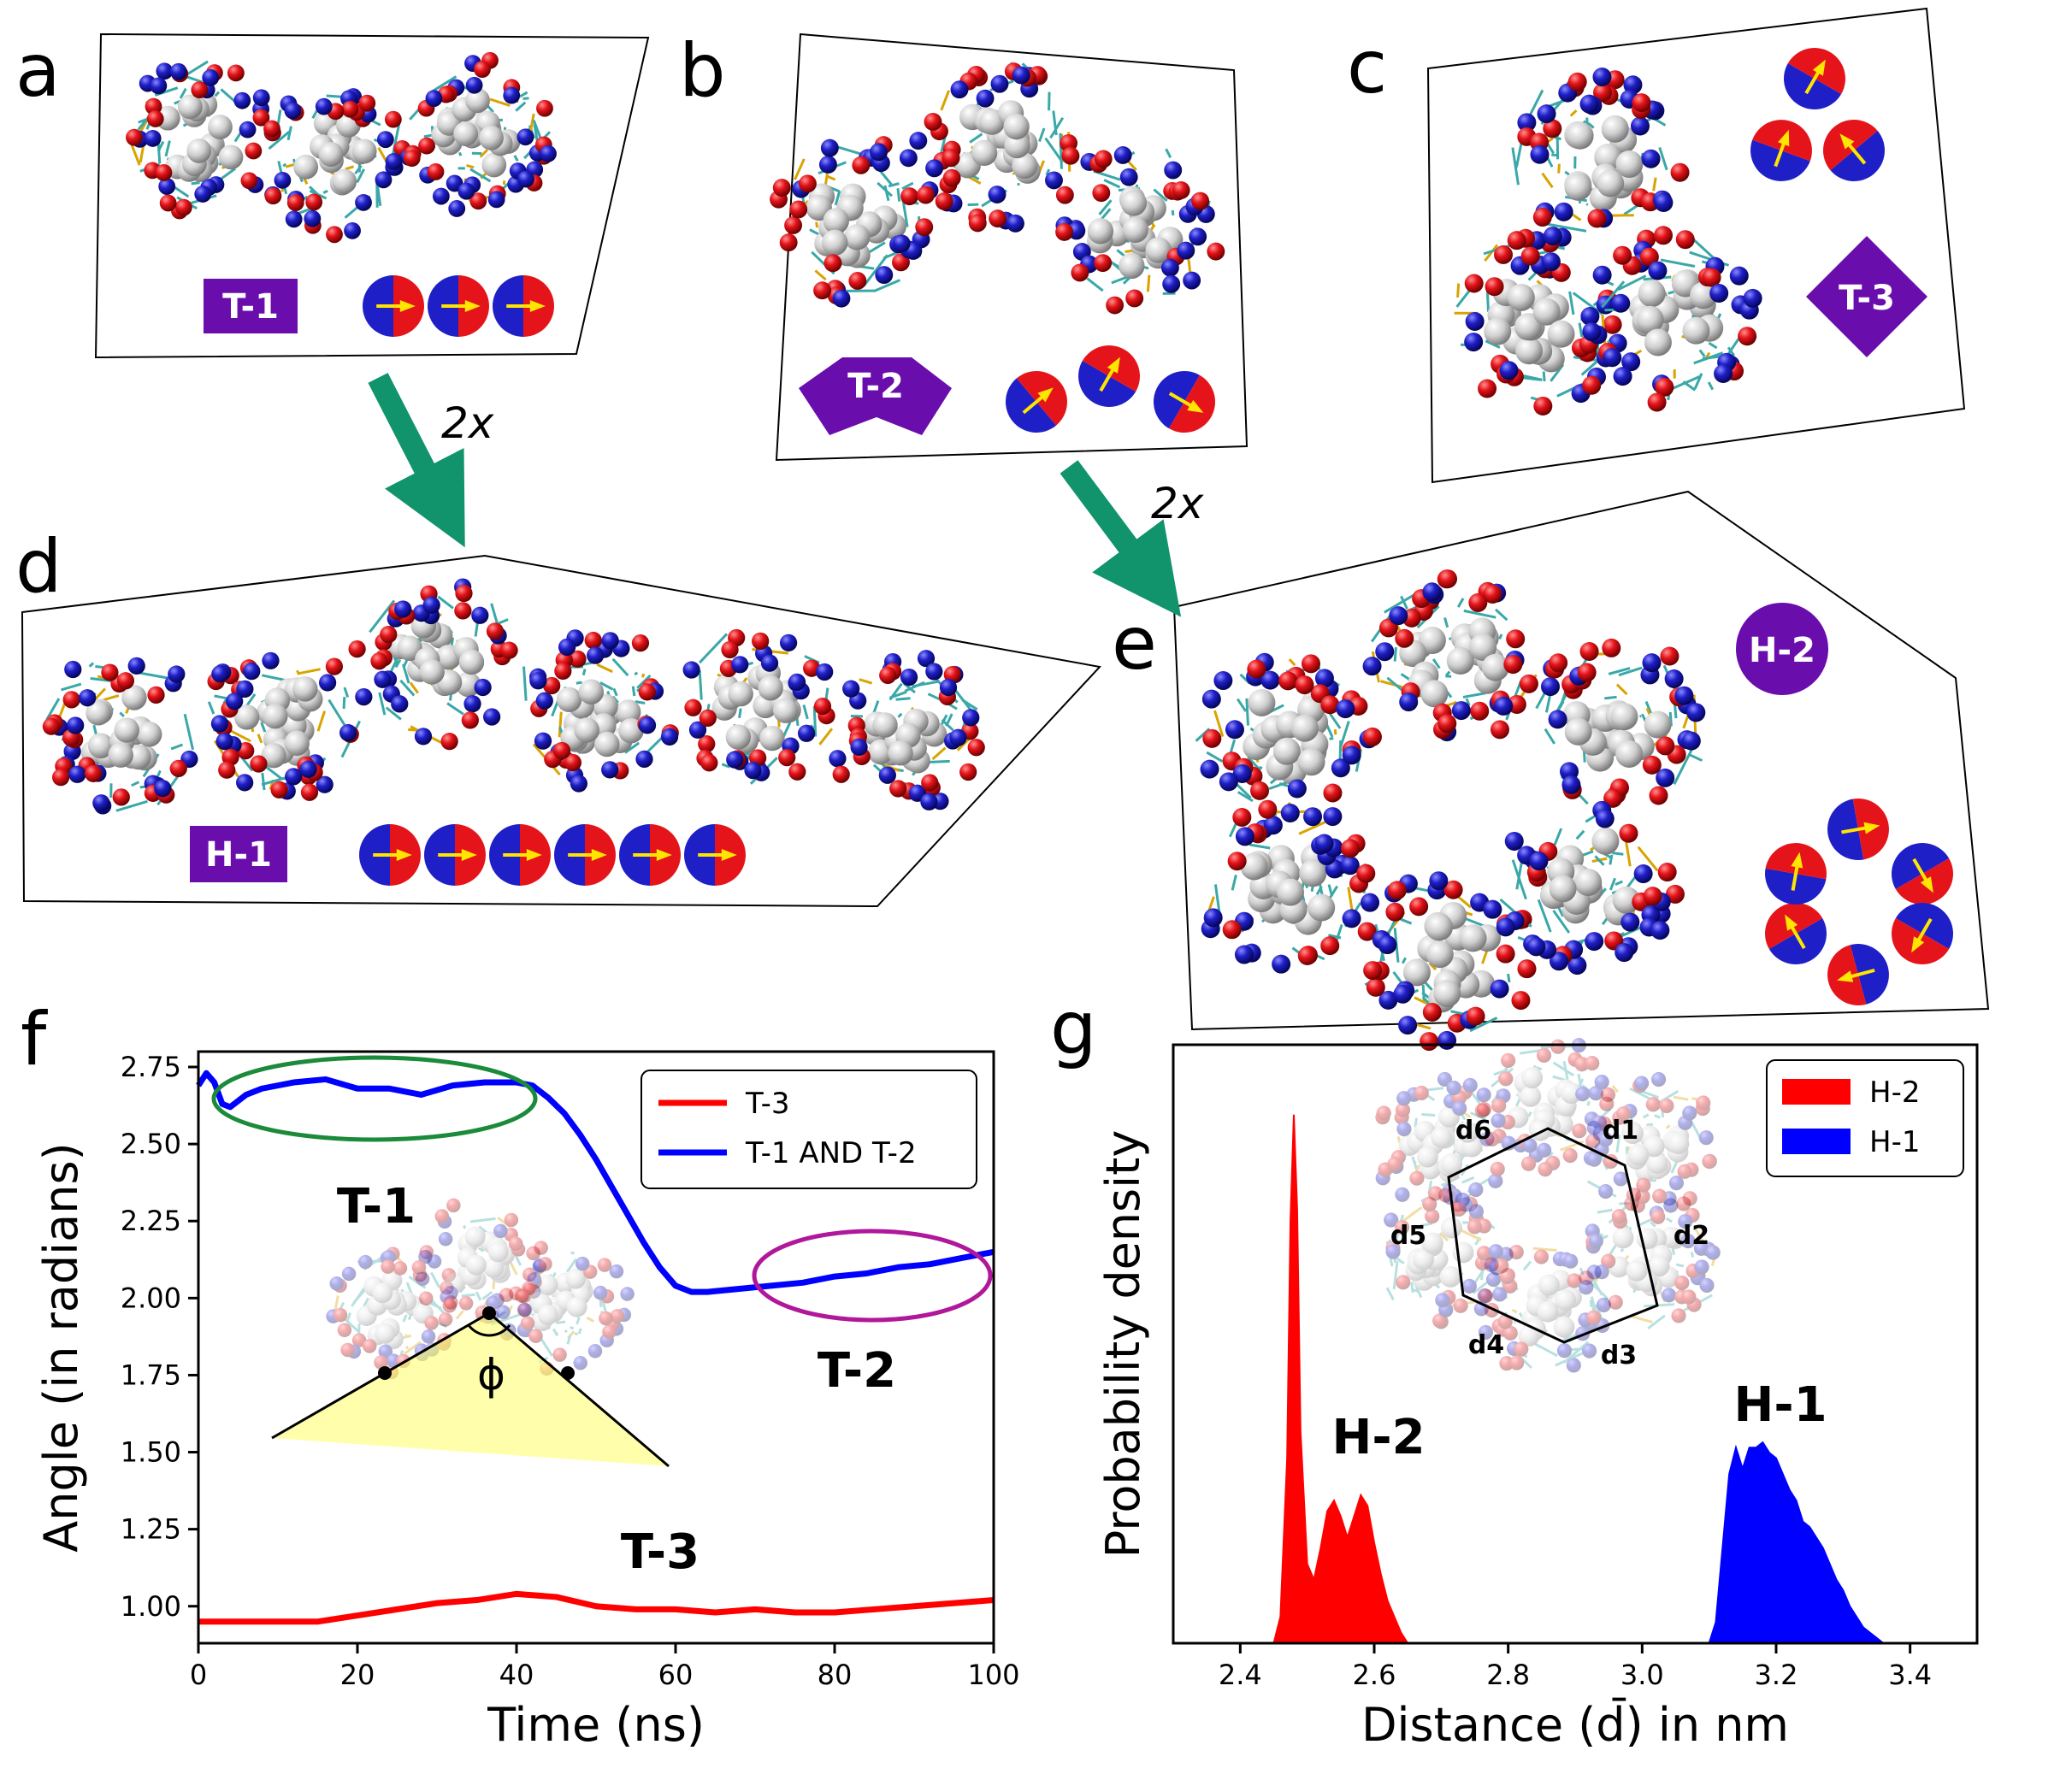  I want to click on frame-d, so click(561, 731).